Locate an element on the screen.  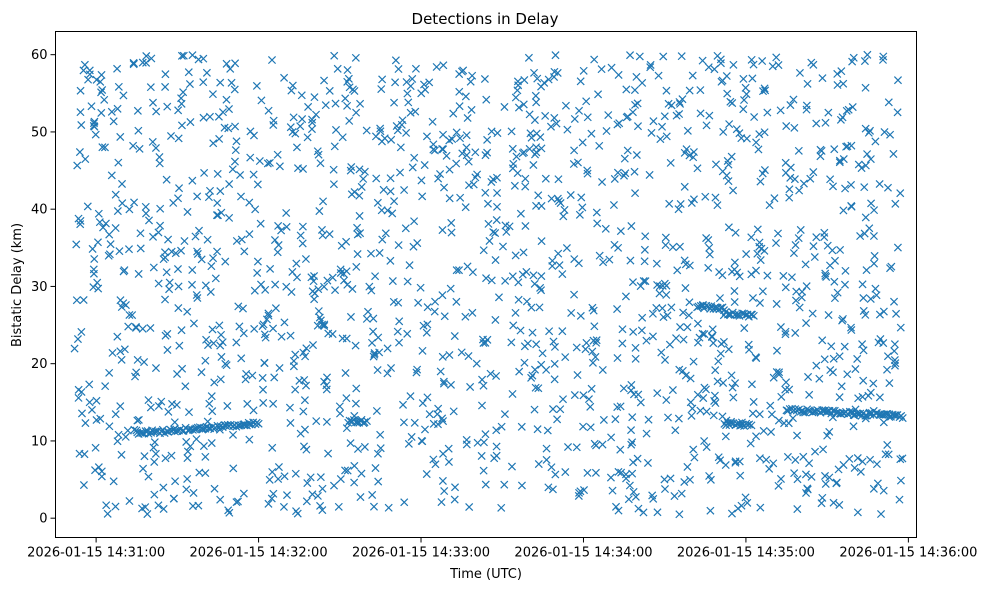
x-tick-label: 2026-01-15 14:33:00 is located at coordinates (421, 553).